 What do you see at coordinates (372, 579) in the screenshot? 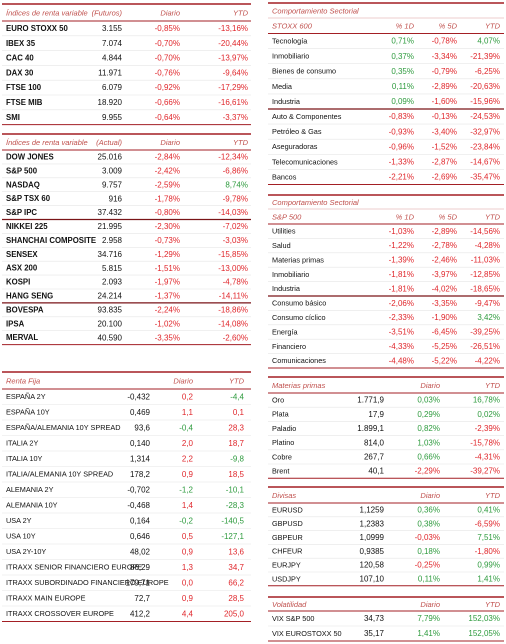
I see `row-value: 107,10` at bounding box center [372, 579].